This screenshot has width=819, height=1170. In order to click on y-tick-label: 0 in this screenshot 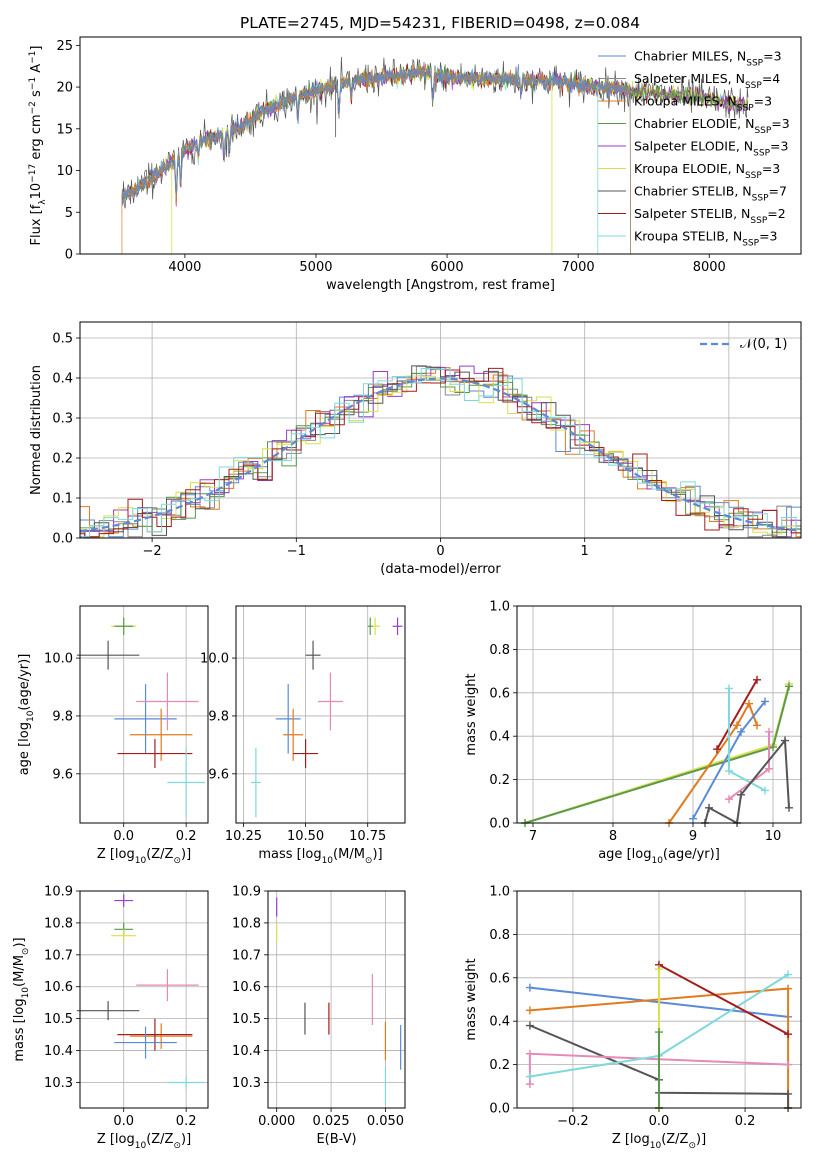, I will do `click(69, 255)`.